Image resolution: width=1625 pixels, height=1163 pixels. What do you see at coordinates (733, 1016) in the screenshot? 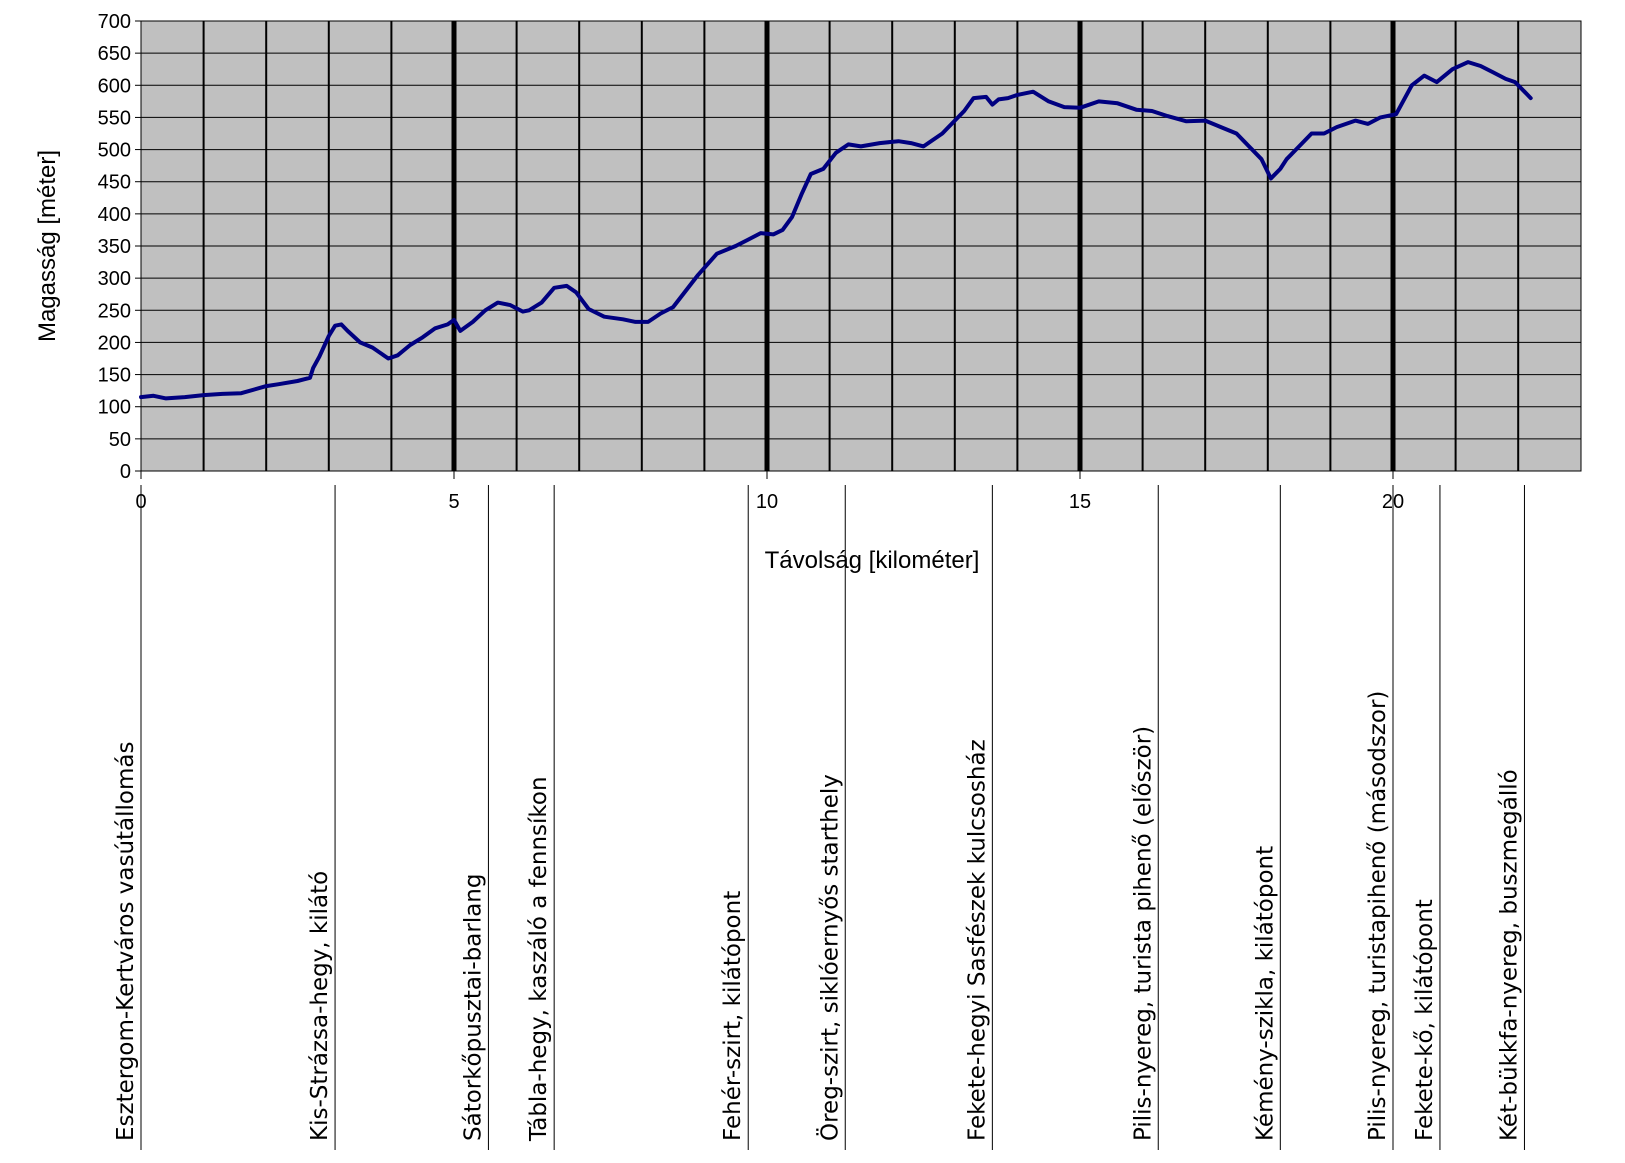
I see `waypoint-label: Fehér-szirt, kilátópont` at bounding box center [733, 1016].